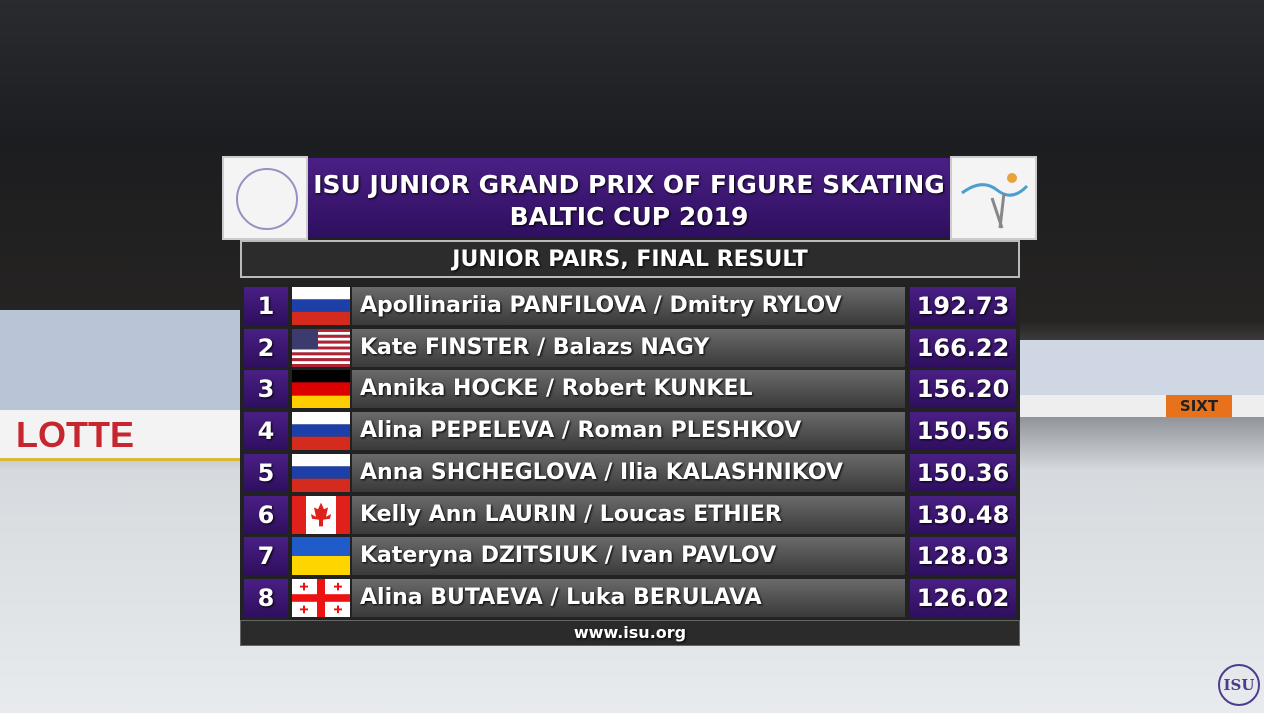  I want to click on rank: 5, so click(266, 472).